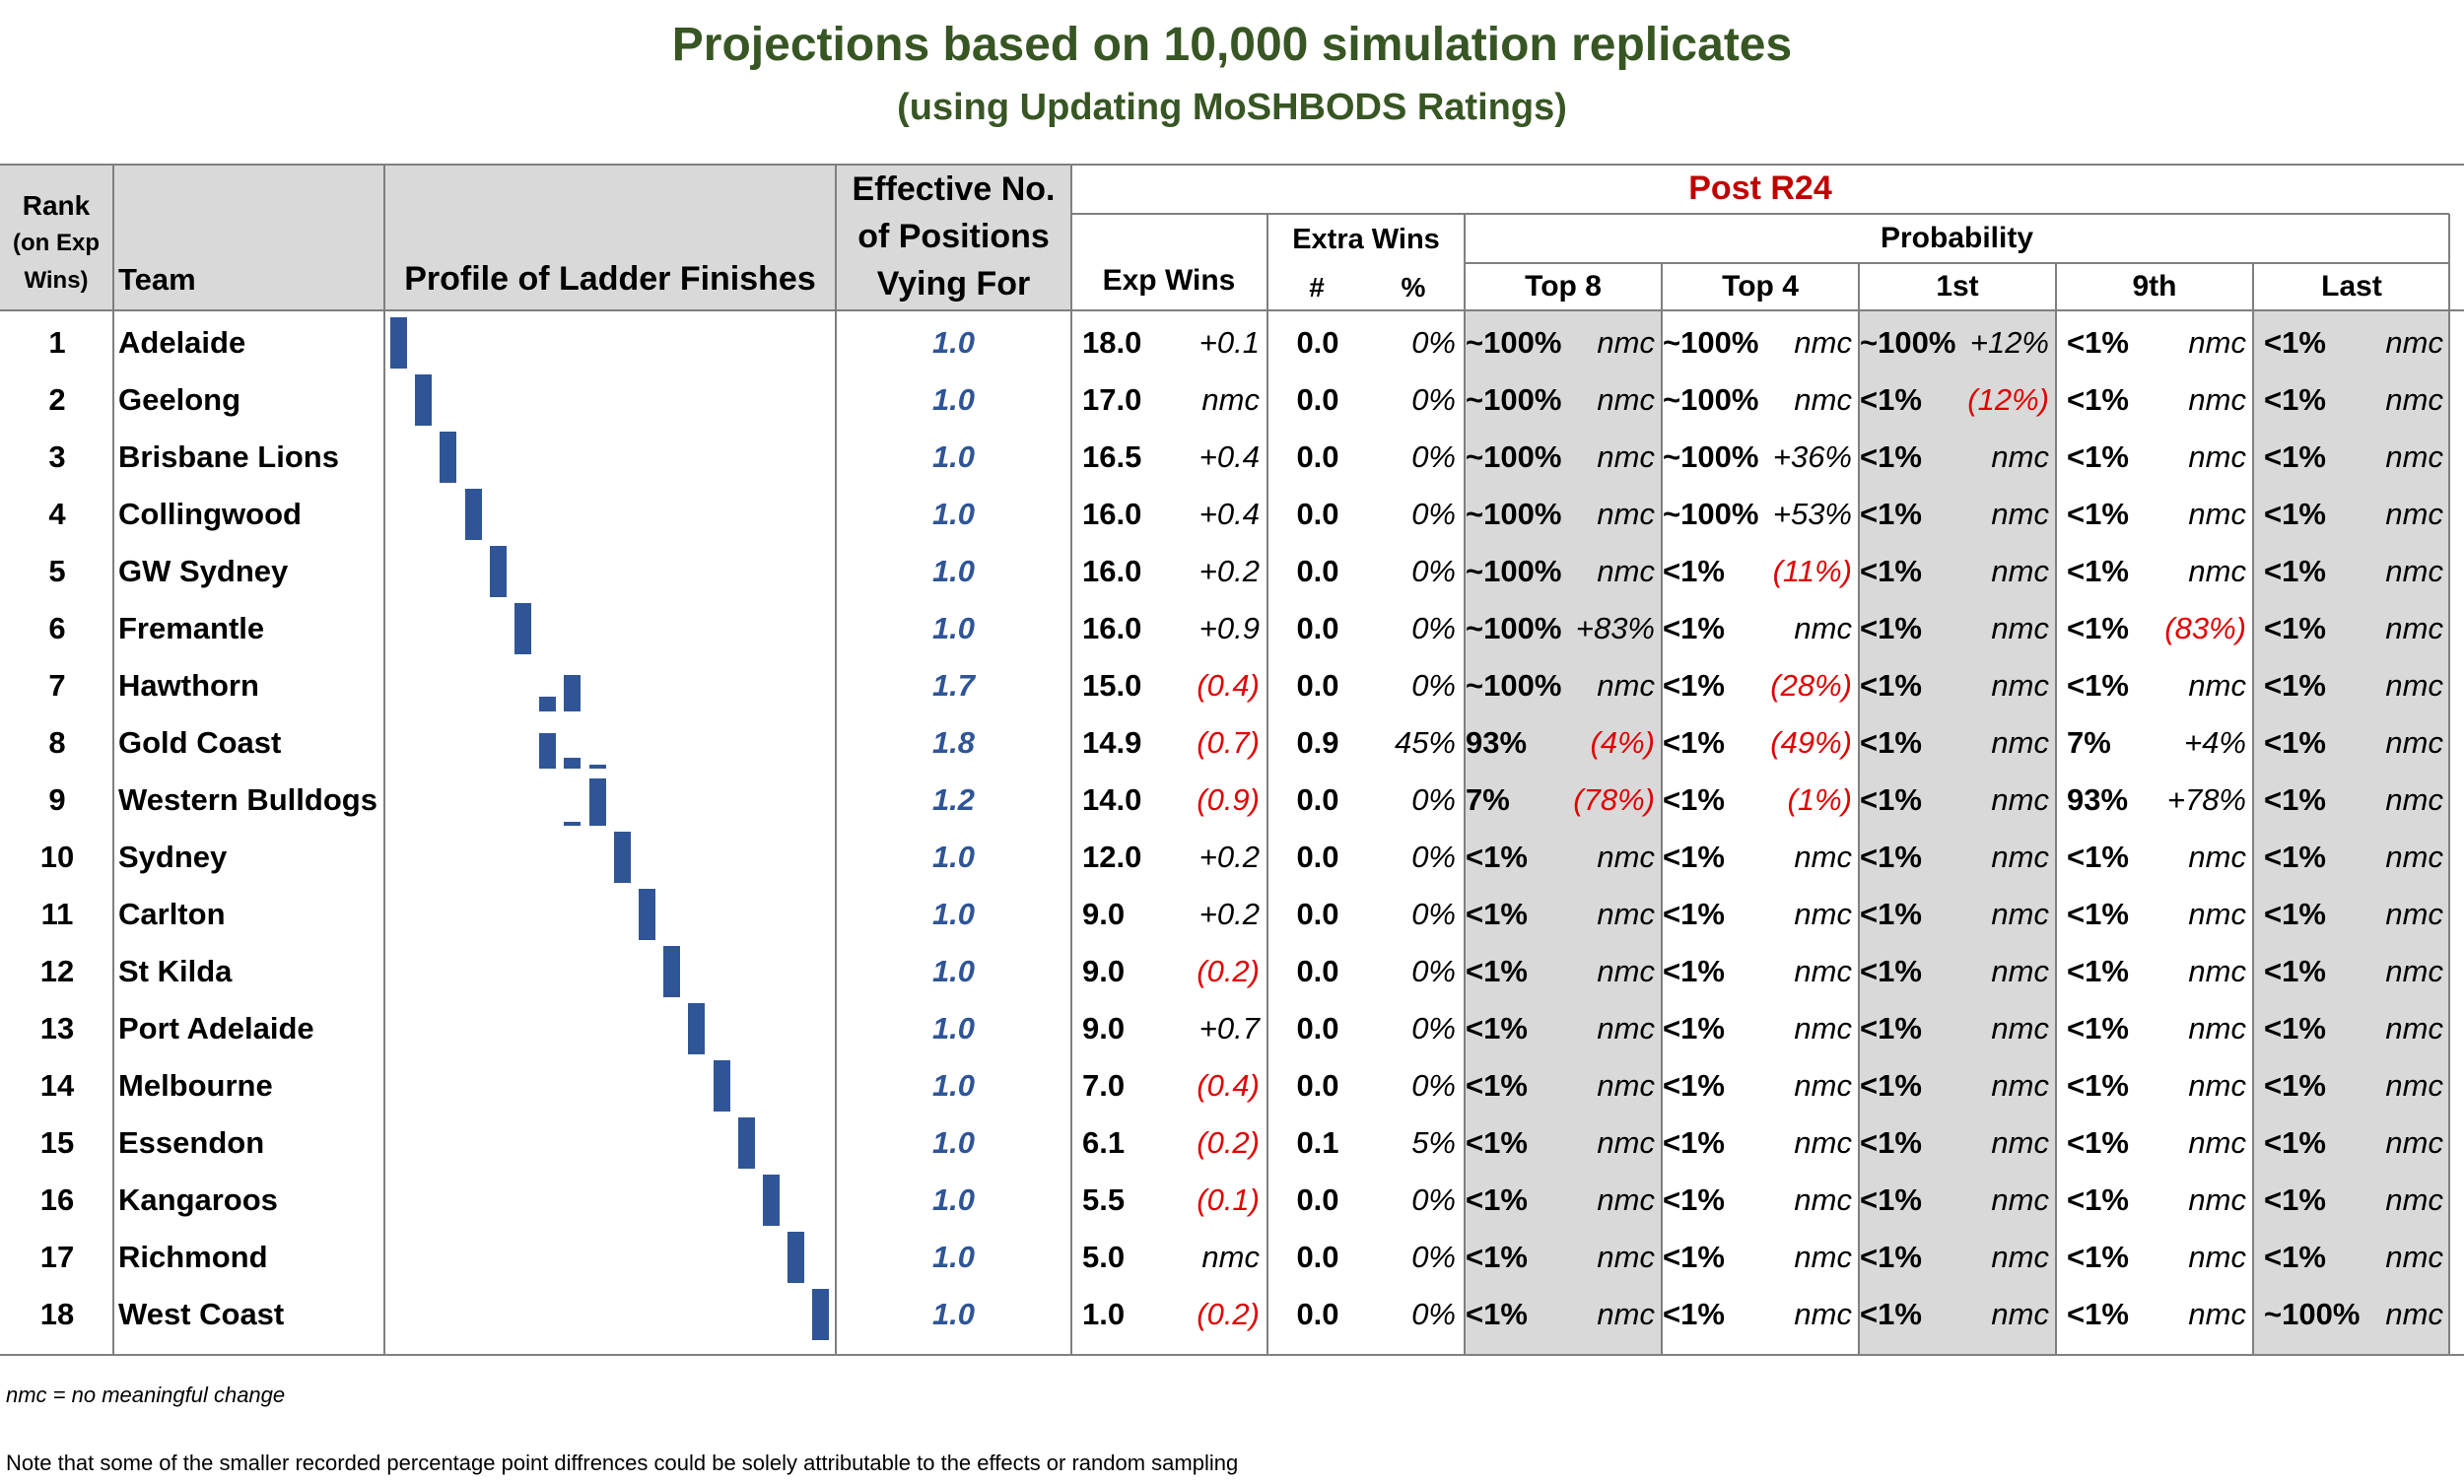 The height and width of the screenshot is (1484, 2464). I want to click on team-name: Essendon, so click(191, 1142).